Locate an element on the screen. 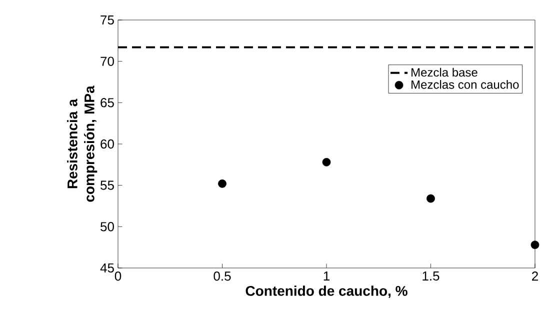 This screenshot has height=335, width=550. y-tick-label: 65 is located at coordinates (107, 103).